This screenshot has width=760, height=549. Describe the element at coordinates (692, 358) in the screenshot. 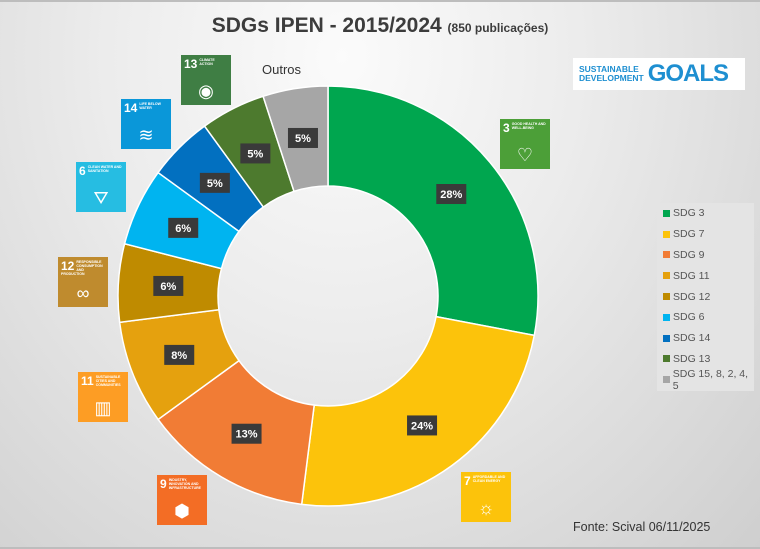

I see `legend-label: SDG 13` at that location.